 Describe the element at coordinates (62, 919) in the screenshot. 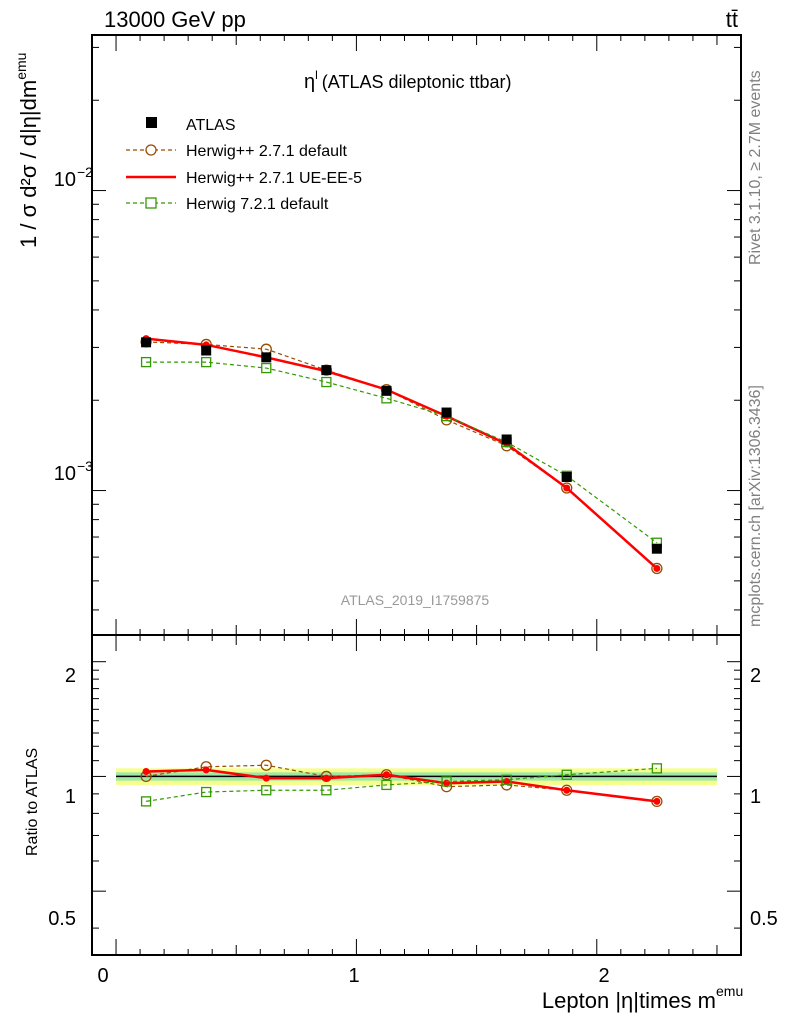

I see `ratio-y-tick-0-5: 0.5` at that location.